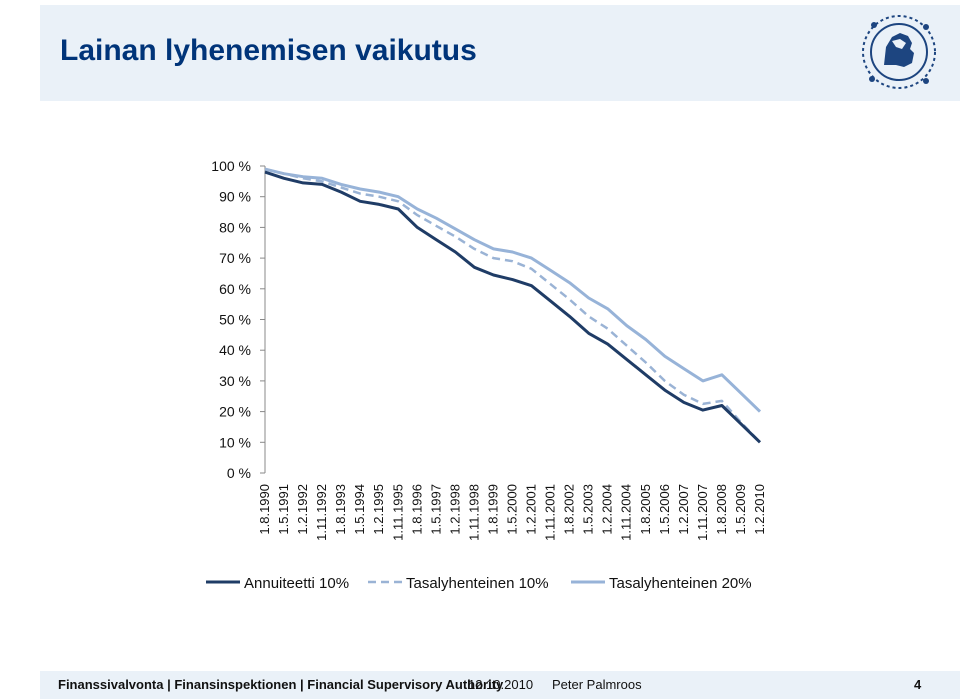  I want to click on x-tick-label: 1.5.2003, so click(588, 509).